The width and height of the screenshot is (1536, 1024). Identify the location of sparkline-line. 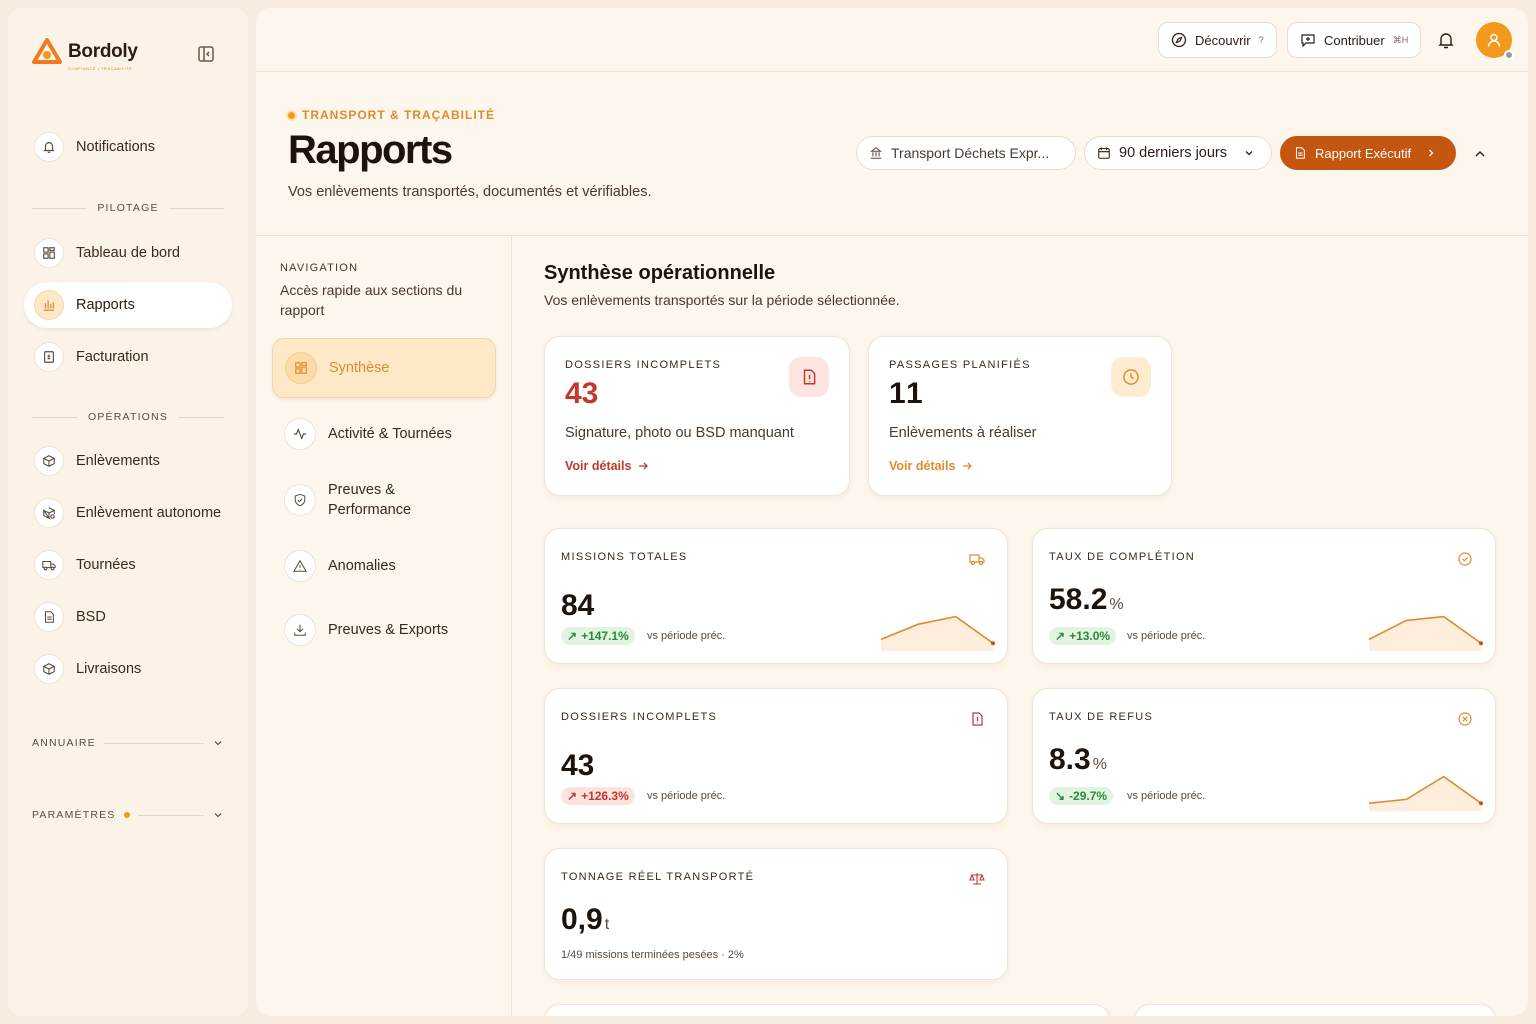
(1425, 789).